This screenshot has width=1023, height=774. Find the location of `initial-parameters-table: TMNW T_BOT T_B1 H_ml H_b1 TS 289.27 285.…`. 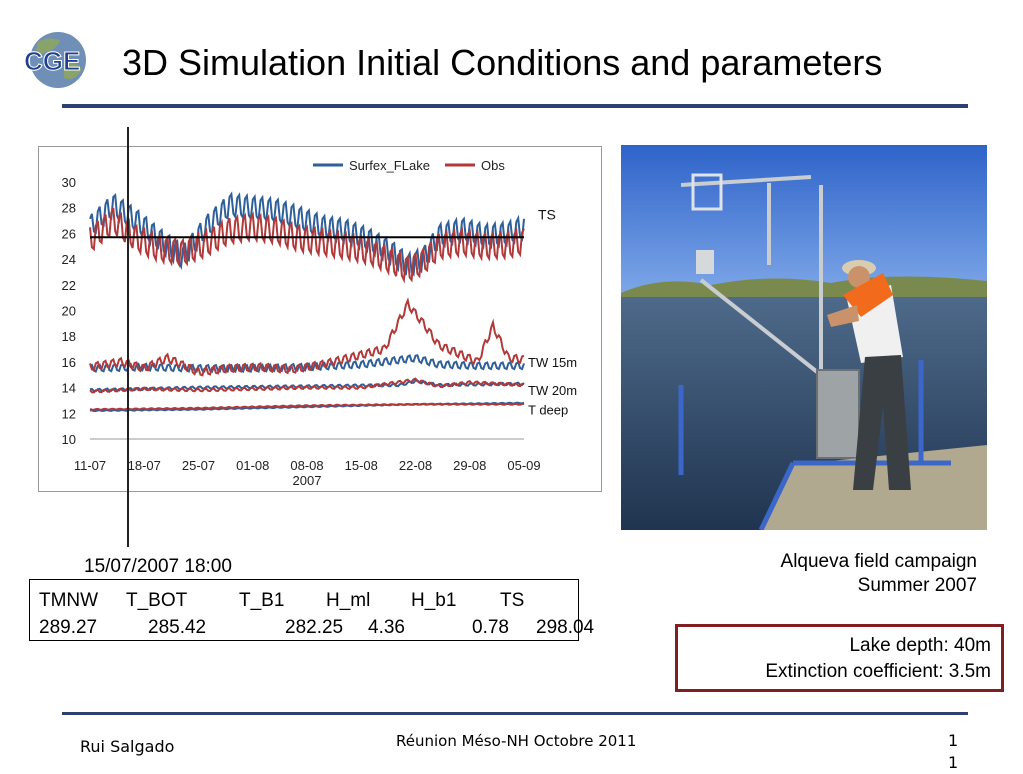

initial-parameters-table: TMNW T_BOT T_B1 H_ml H_b1 TS 289.27 285.… is located at coordinates (311, 610).